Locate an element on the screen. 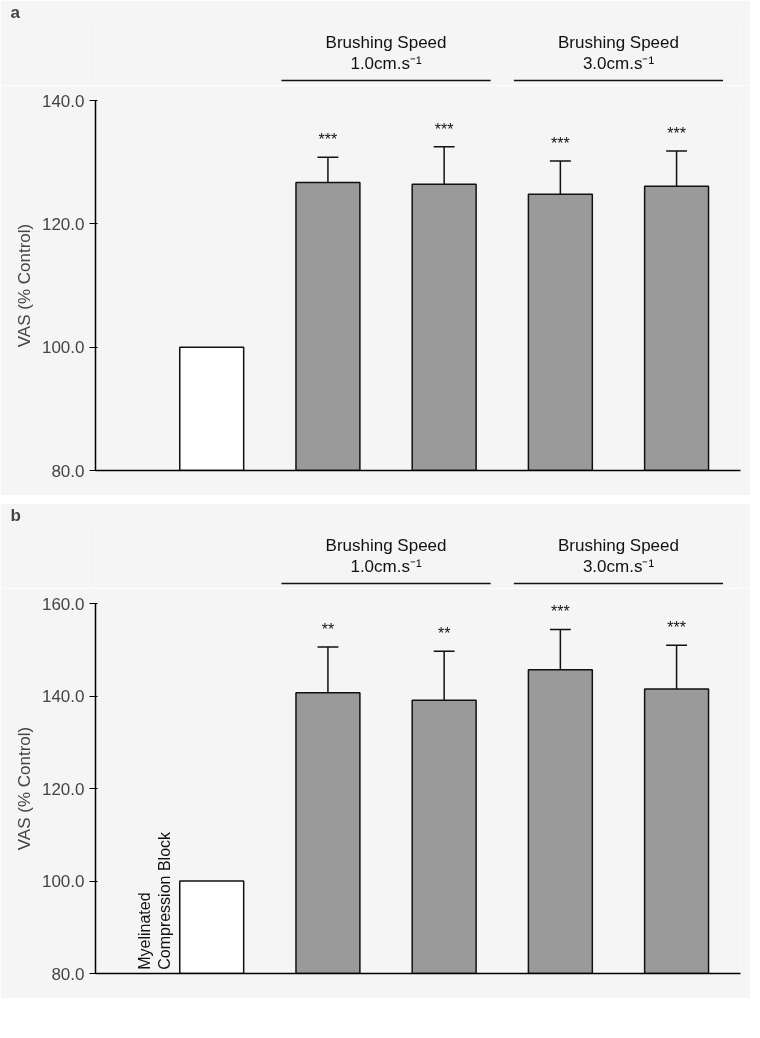 The image size is (760, 1038). y-tick-label: 160.0 is located at coordinates (63, 604).